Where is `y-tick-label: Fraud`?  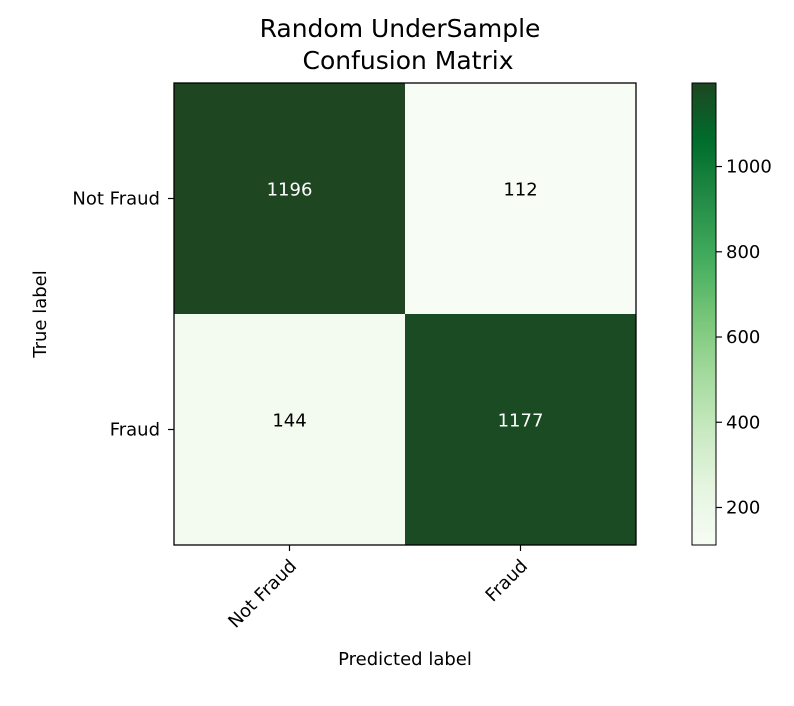
y-tick-label: Fraud is located at coordinates (135, 430).